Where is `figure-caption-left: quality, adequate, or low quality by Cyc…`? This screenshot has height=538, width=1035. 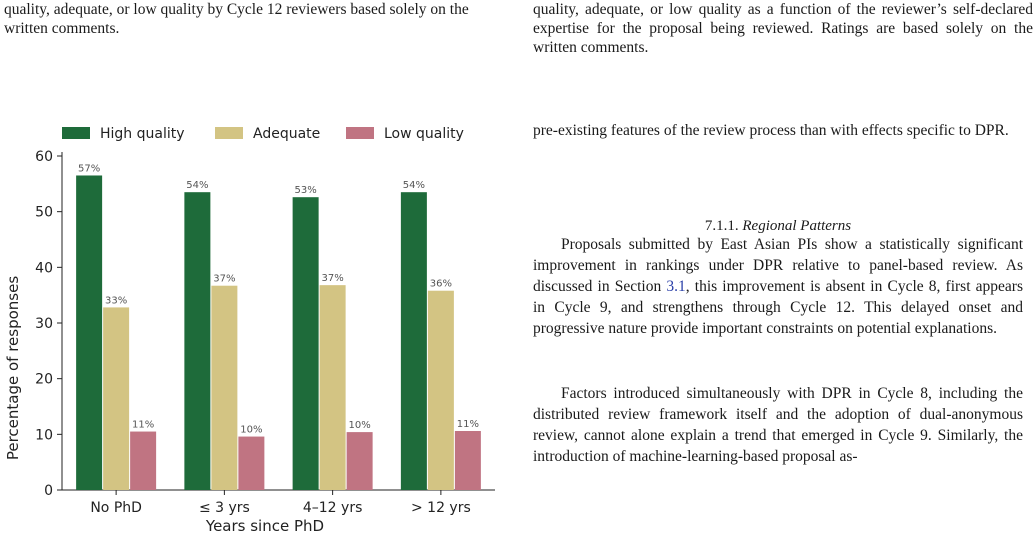
figure-caption-left: quality, adequate, or low quality by Cyc… is located at coordinates (236, 19).